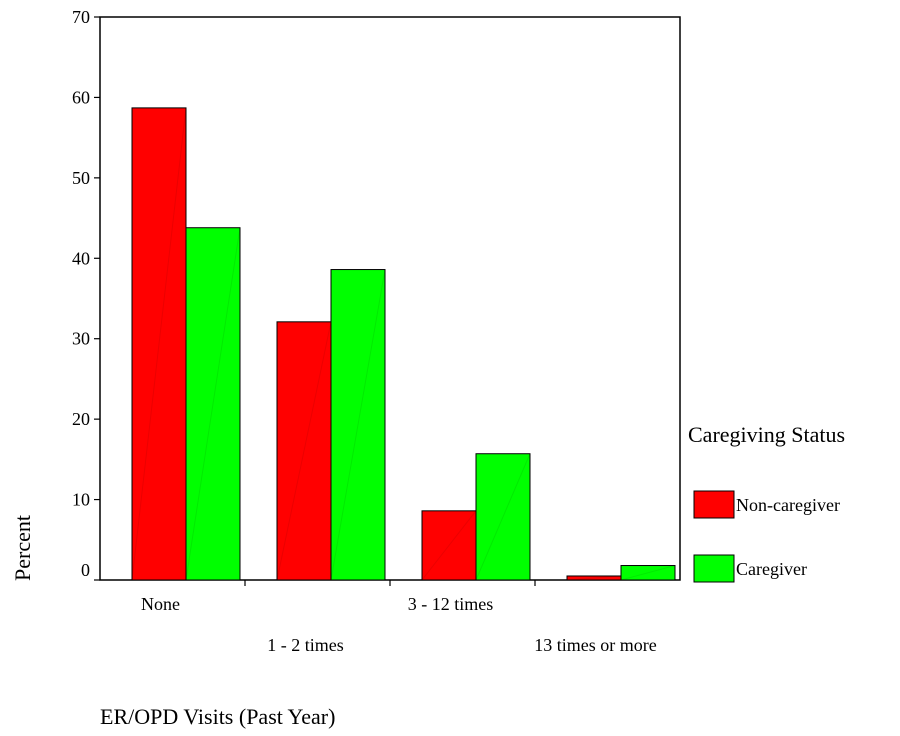 The image size is (900, 736). I want to click on x-category-label: 3 - 12 times, so click(451, 604).